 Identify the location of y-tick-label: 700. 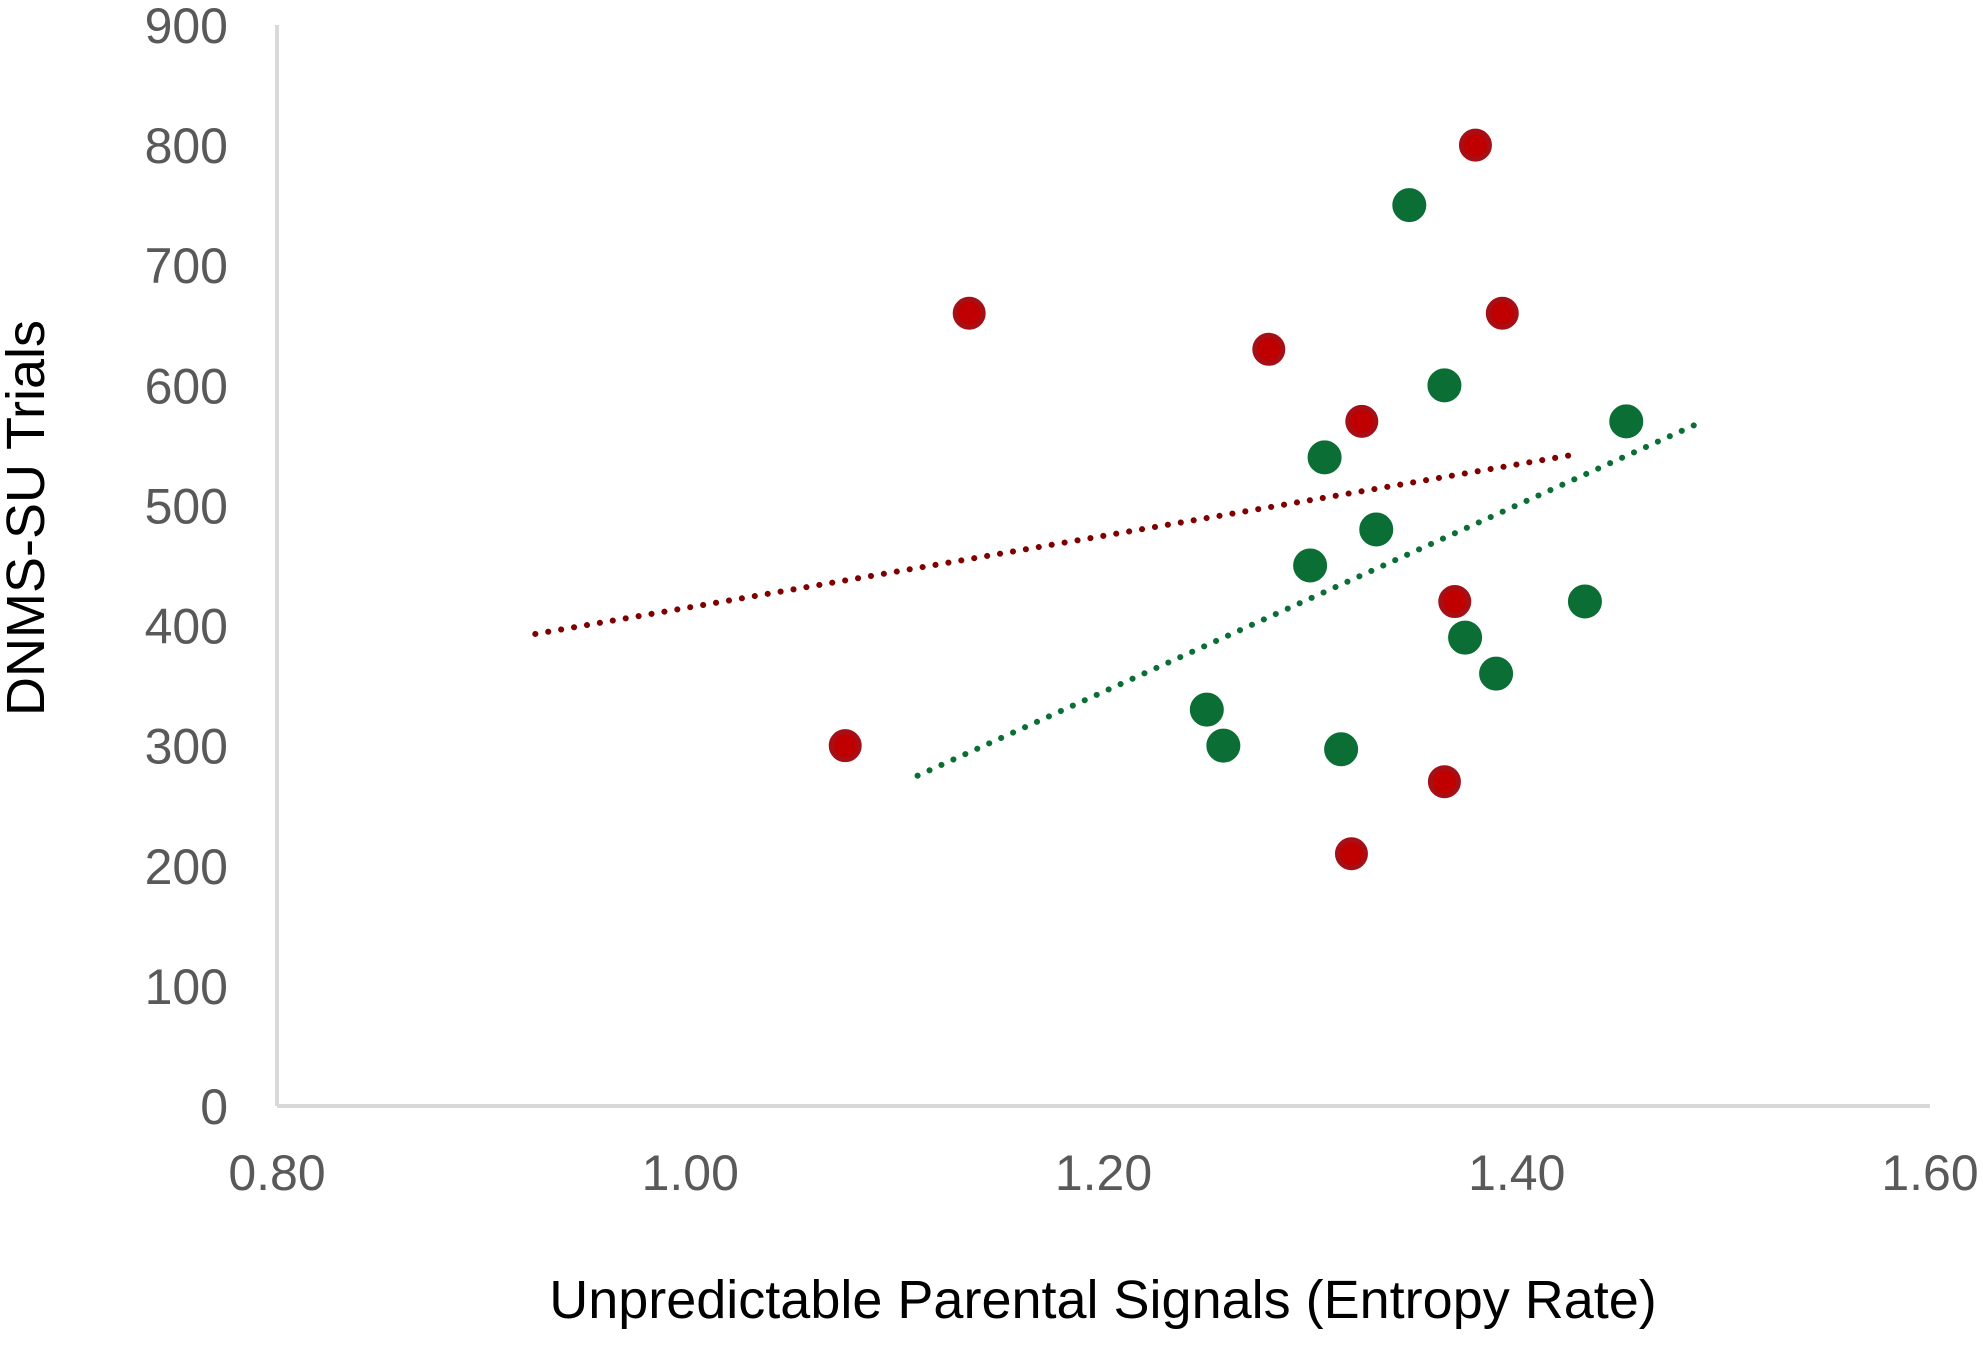
(186, 266).